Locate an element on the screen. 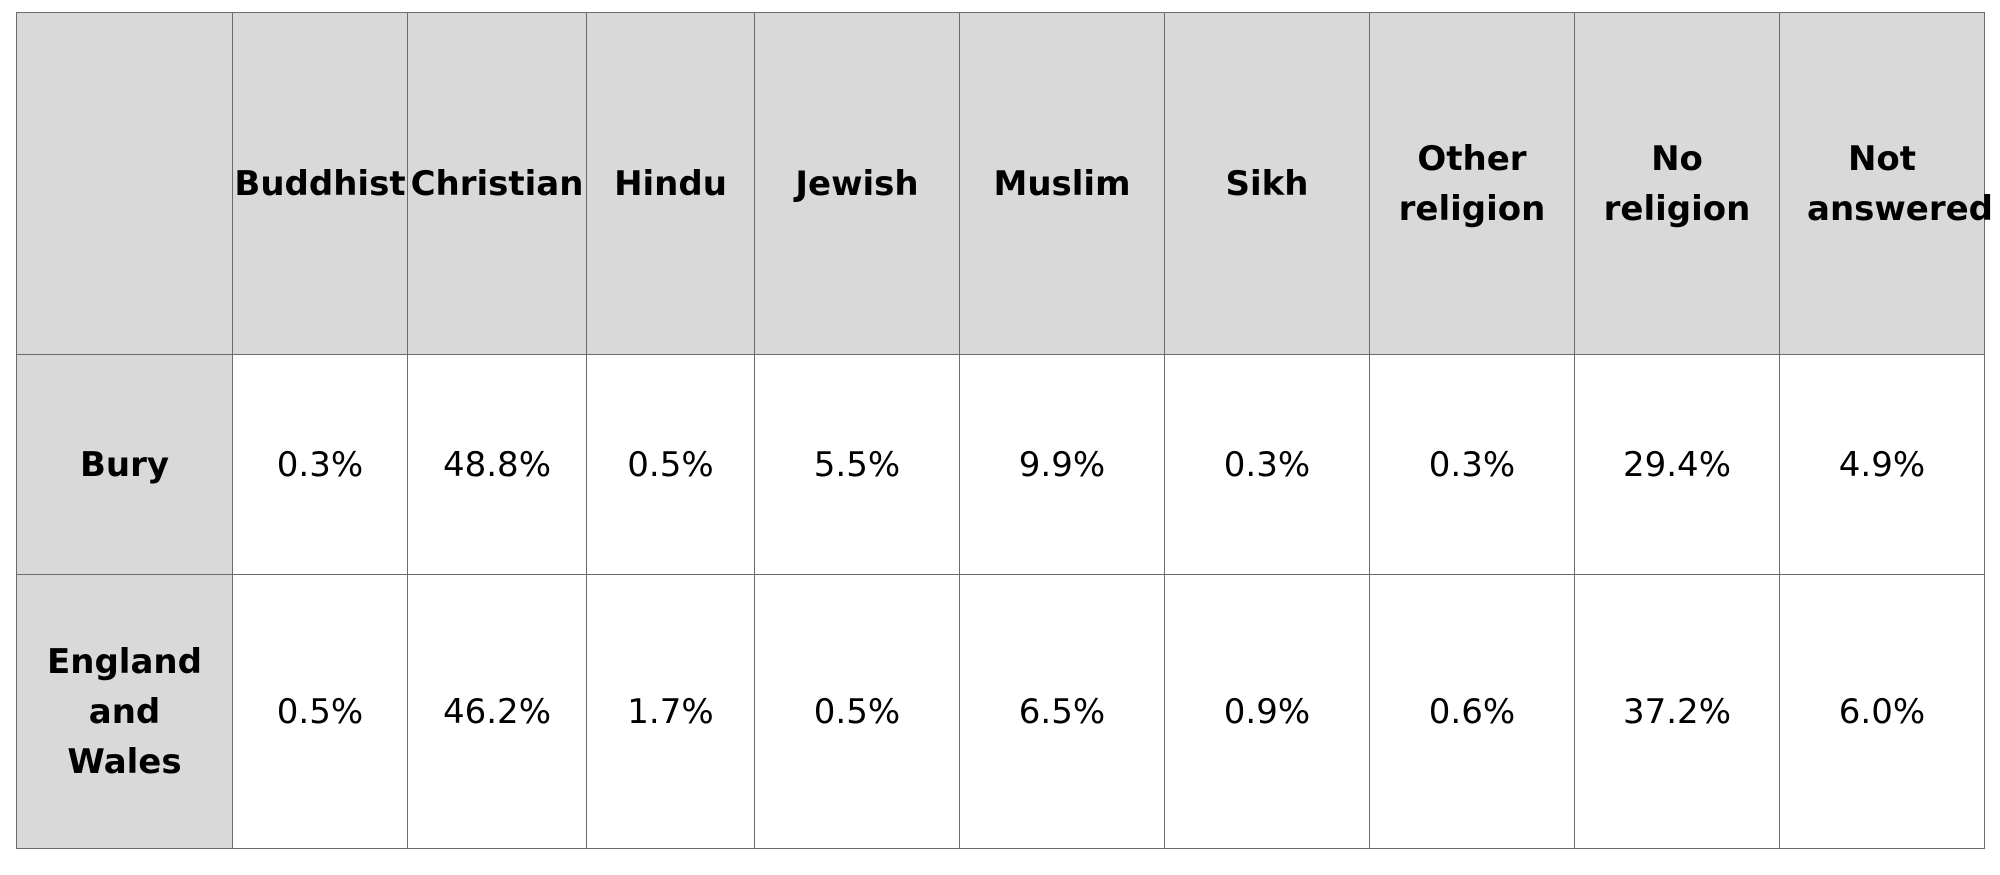 This screenshot has width=2000, height=875. table-cell: 0.6% is located at coordinates (1472, 711).